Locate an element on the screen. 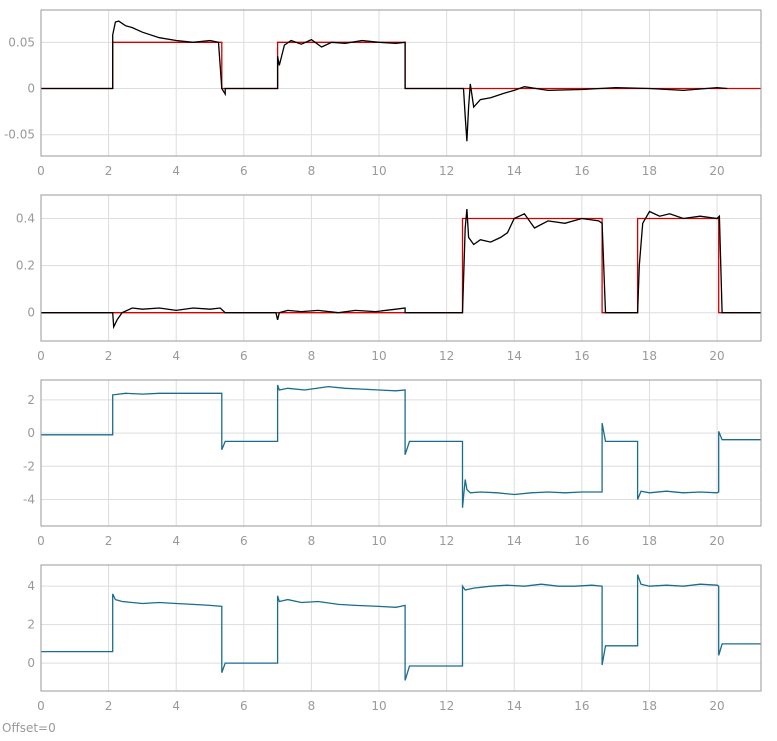 This screenshot has height=741, width=777. y-tick-label: 0.2 is located at coordinates (25, 266).